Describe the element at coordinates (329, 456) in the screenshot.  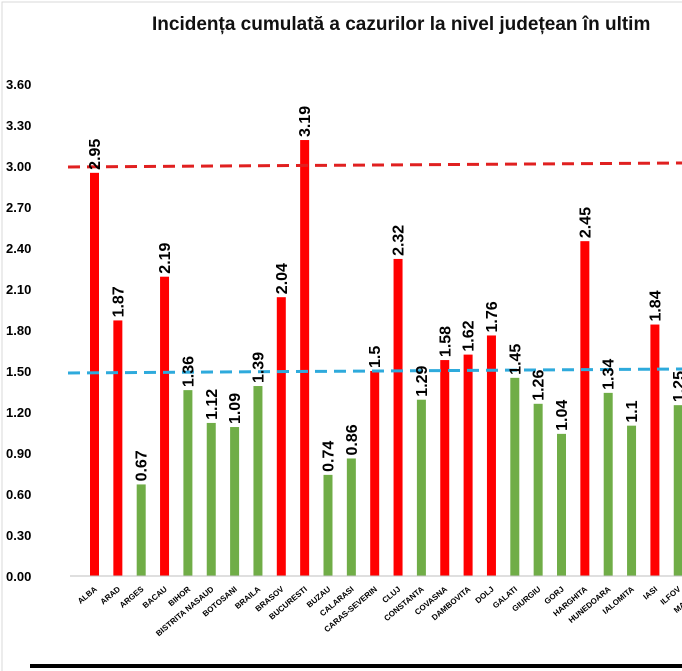
I see `data-label: 0.74` at that location.